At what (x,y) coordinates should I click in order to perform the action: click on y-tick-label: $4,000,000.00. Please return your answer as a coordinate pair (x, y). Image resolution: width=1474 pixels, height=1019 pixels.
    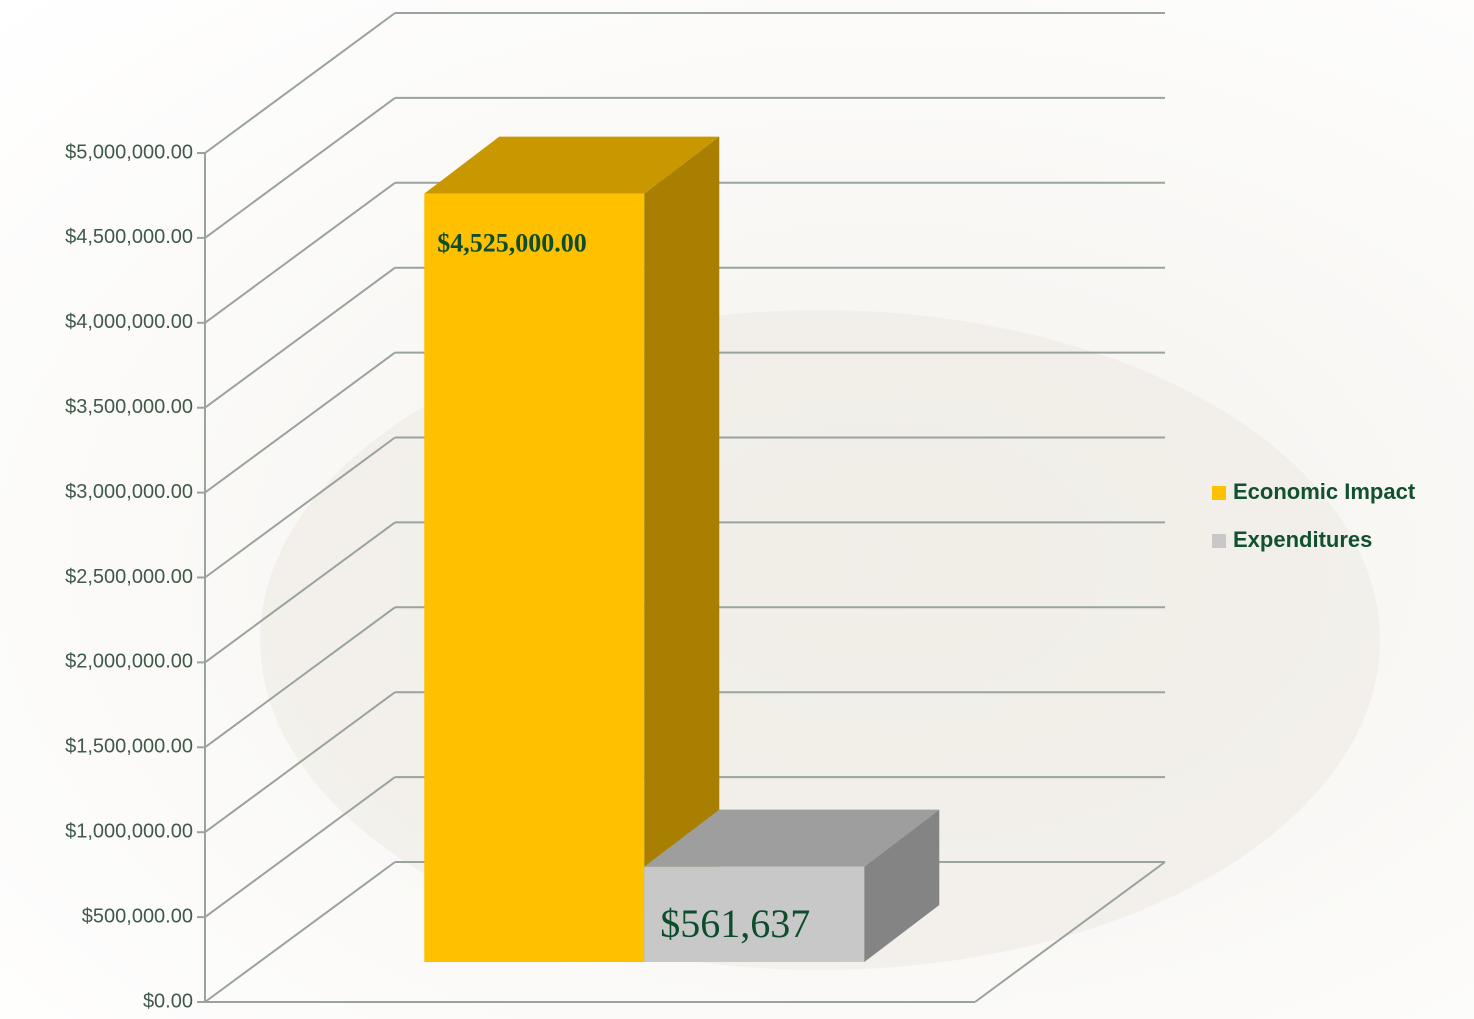
    Looking at the image, I should click on (129, 322).